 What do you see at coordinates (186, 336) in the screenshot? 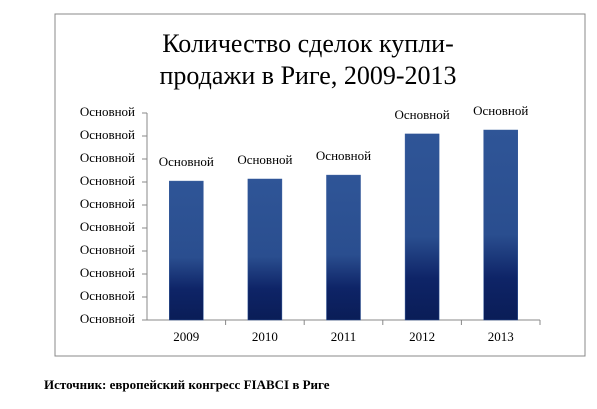
I see `x-tick-label: 2009` at bounding box center [186, 336].